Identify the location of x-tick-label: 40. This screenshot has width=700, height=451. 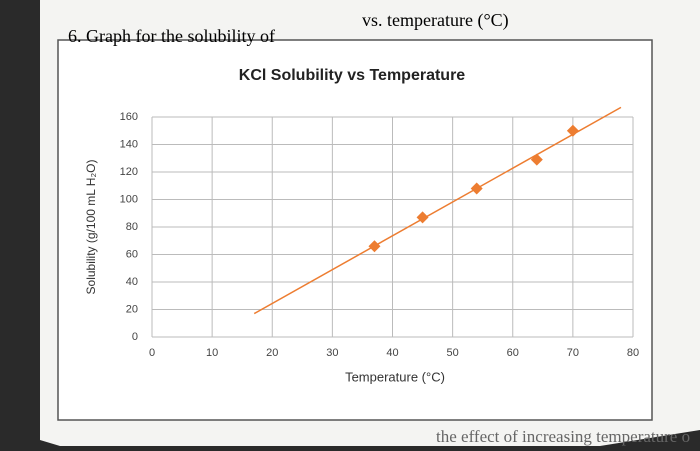
(392, 353).